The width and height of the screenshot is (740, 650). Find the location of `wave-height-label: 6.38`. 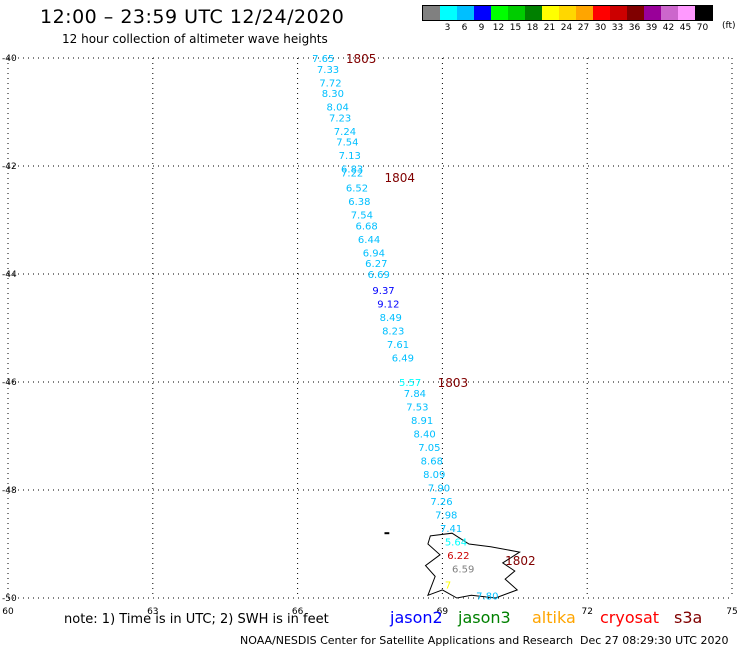

wave-height-label: 6.38 is located at coordinates (359, 202).